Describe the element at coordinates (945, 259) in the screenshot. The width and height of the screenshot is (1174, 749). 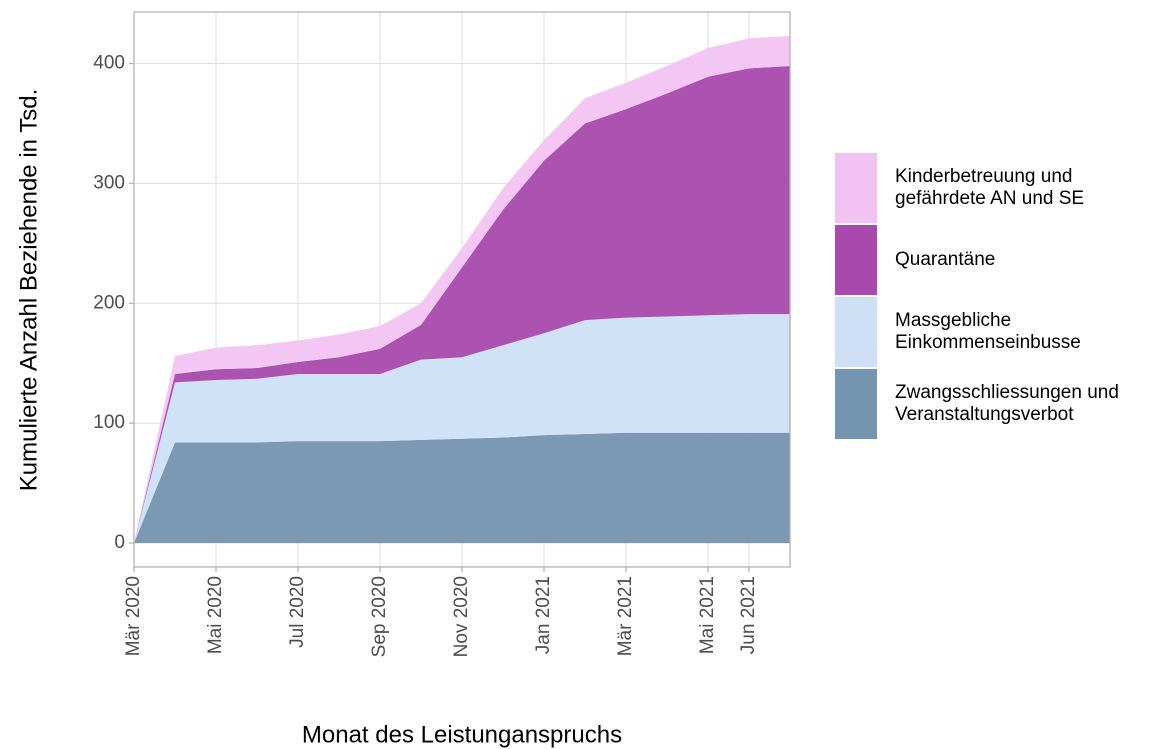
I see `legend-label: Quarantäne` at that location.